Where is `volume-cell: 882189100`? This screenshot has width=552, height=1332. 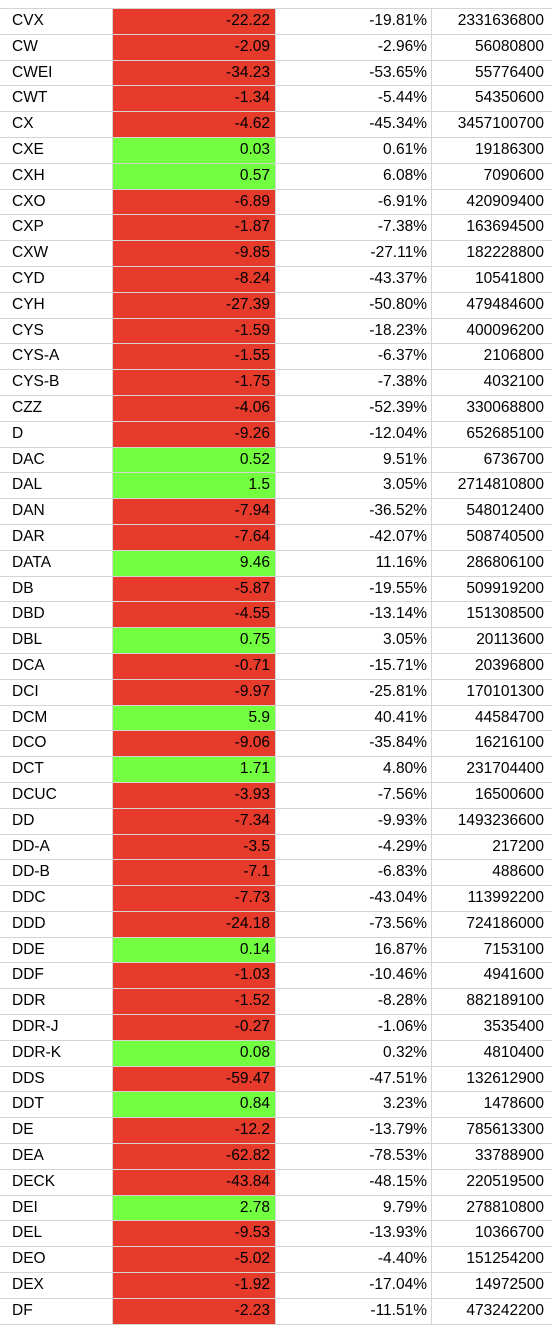
volume-cell: 882189100 is located at coordinates (505, 1001).